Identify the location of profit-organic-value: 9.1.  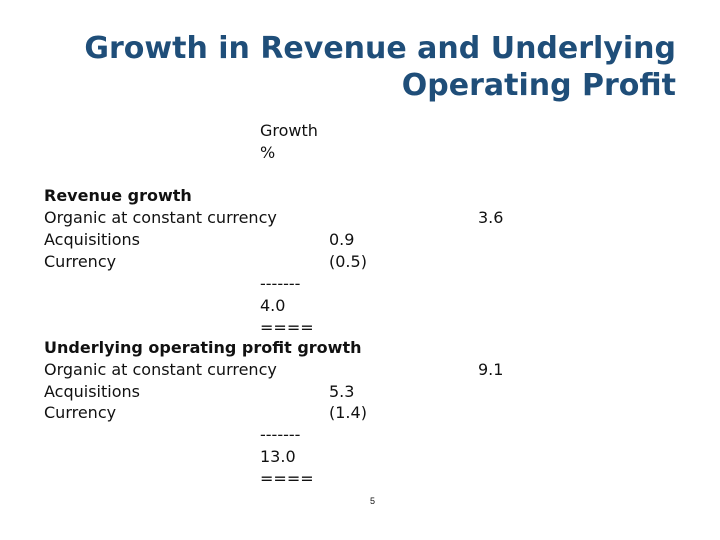
(491, 369).